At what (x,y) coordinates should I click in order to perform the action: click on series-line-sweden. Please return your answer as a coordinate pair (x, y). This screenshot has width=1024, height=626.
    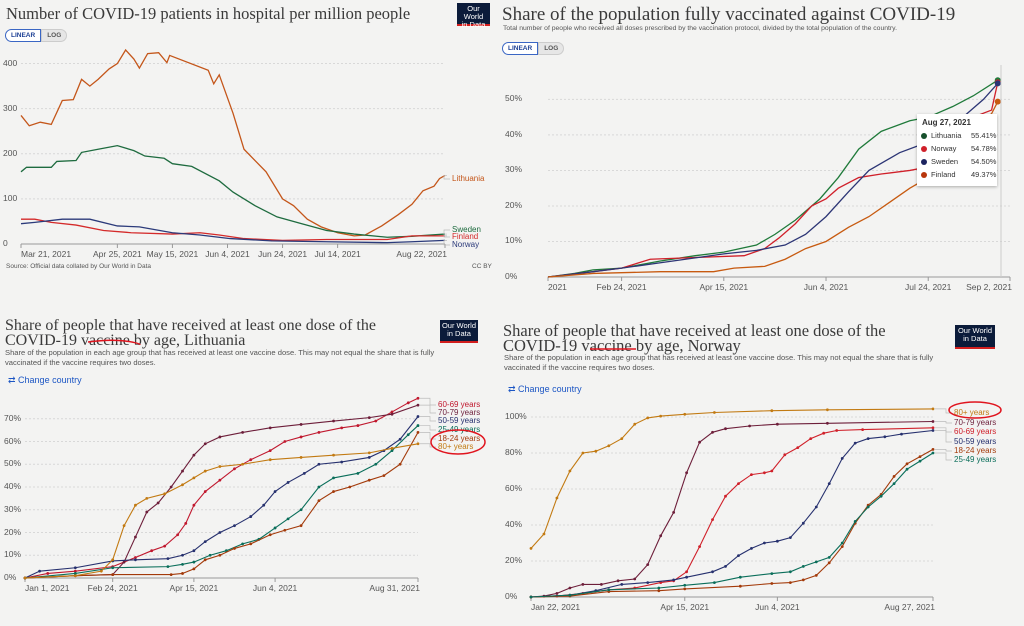
    Looking at the image, I should click on (233, 191).